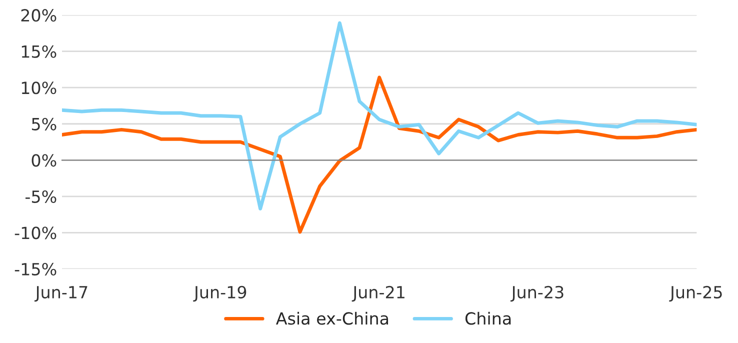 The height and width of the screenshot is (343, 738). I want to click on y-tick-label: -10%, so click(35, 233).